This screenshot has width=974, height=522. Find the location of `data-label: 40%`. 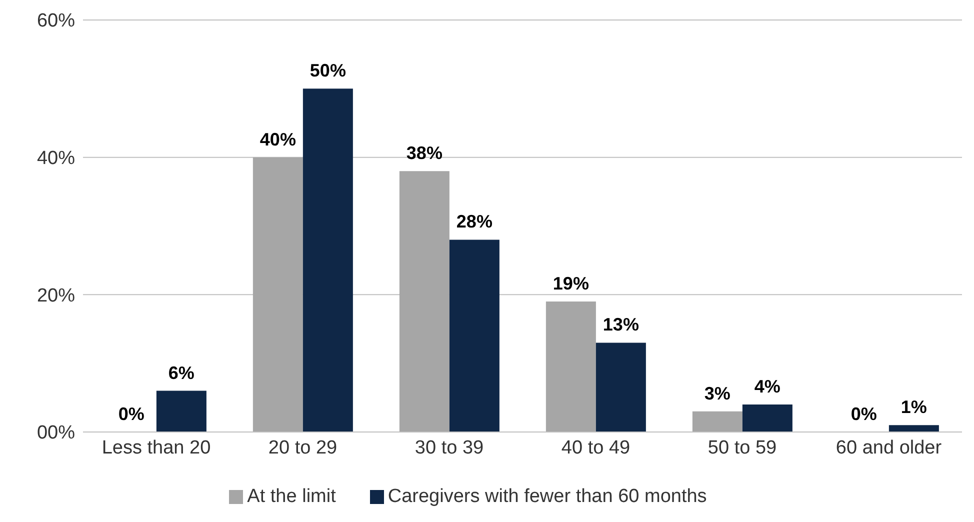

data-label: 40% is located at coordinates (278, 139).